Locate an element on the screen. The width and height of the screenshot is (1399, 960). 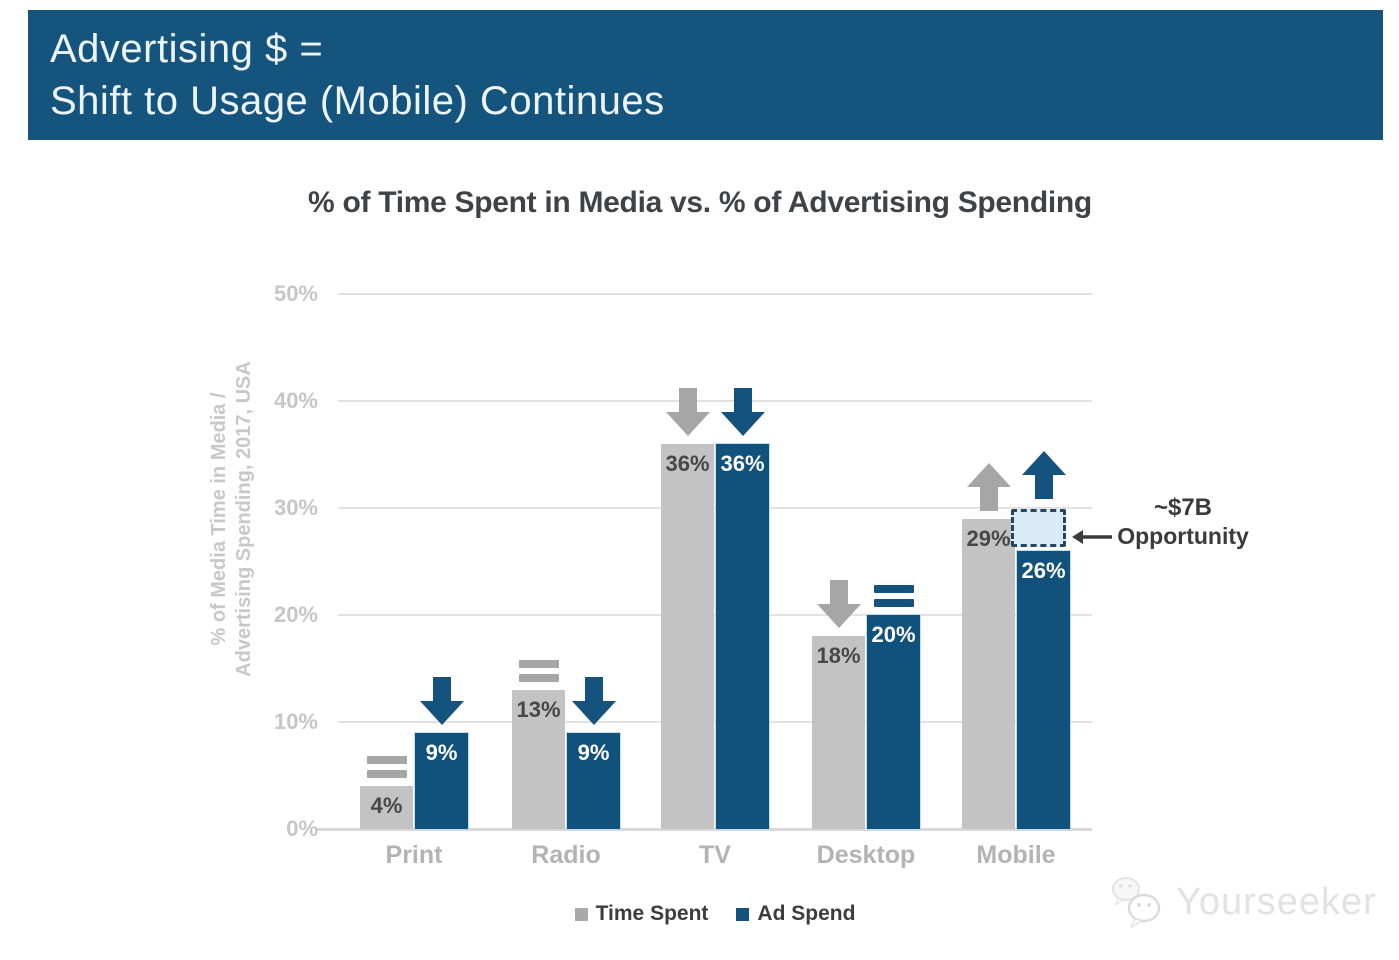
trend-up-arrow-icon-ad-spend-mobile is located at coordinates (1043, 474).